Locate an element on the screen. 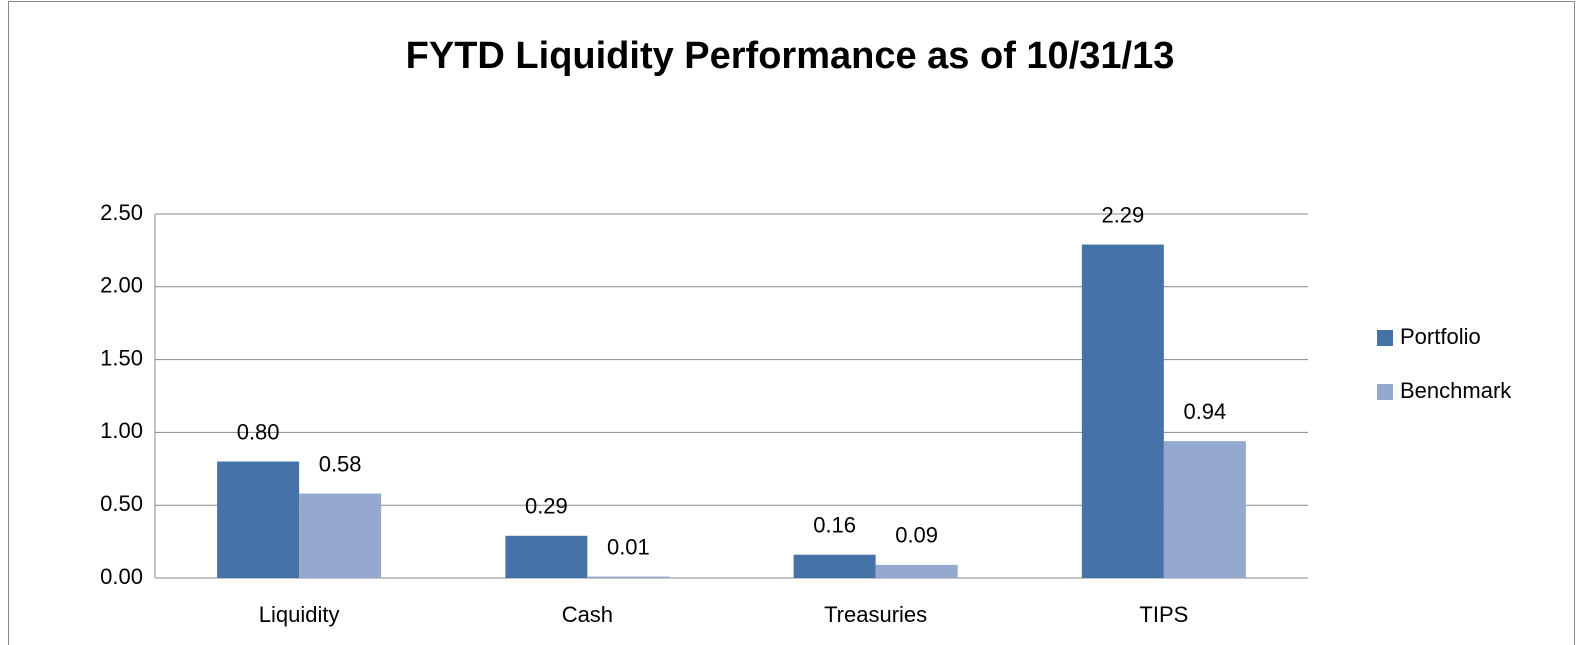 The image size is (1577, 645). x-tick-label: Cash is located at coordinates (587, 614).